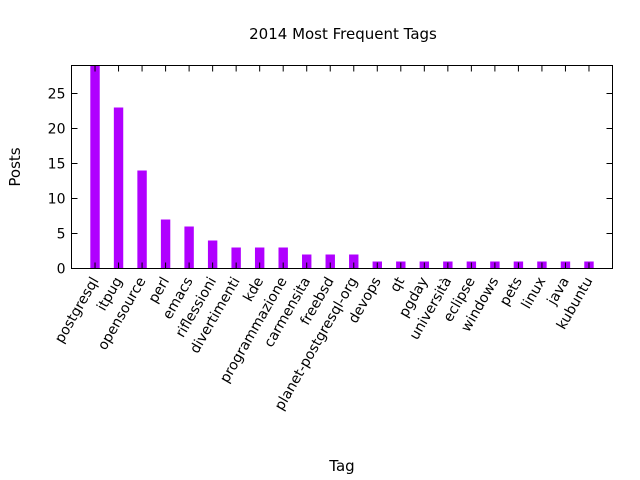 Image resolution: width=640 pixels, height=480 pixels. I want to click on y-tick-label: 25, so click(57, 95).